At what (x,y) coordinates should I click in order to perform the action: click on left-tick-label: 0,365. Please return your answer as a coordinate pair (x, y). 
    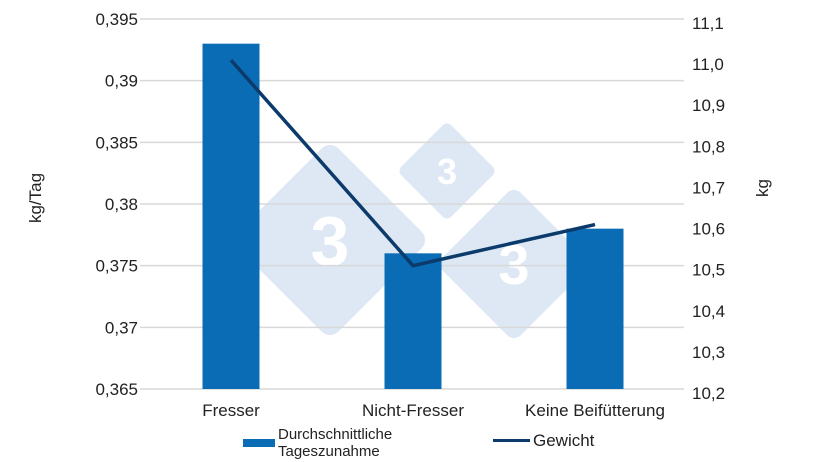
    Looking at the image, I should click on (116, 389).